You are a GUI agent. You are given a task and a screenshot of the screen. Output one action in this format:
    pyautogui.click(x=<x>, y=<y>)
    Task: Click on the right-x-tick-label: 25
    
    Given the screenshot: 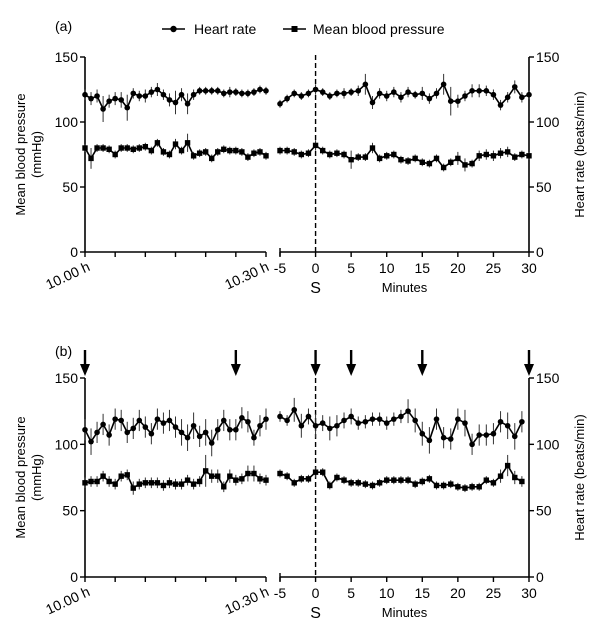 What is the action you would take?
    pyautogui.click(x=494, y=268)
    